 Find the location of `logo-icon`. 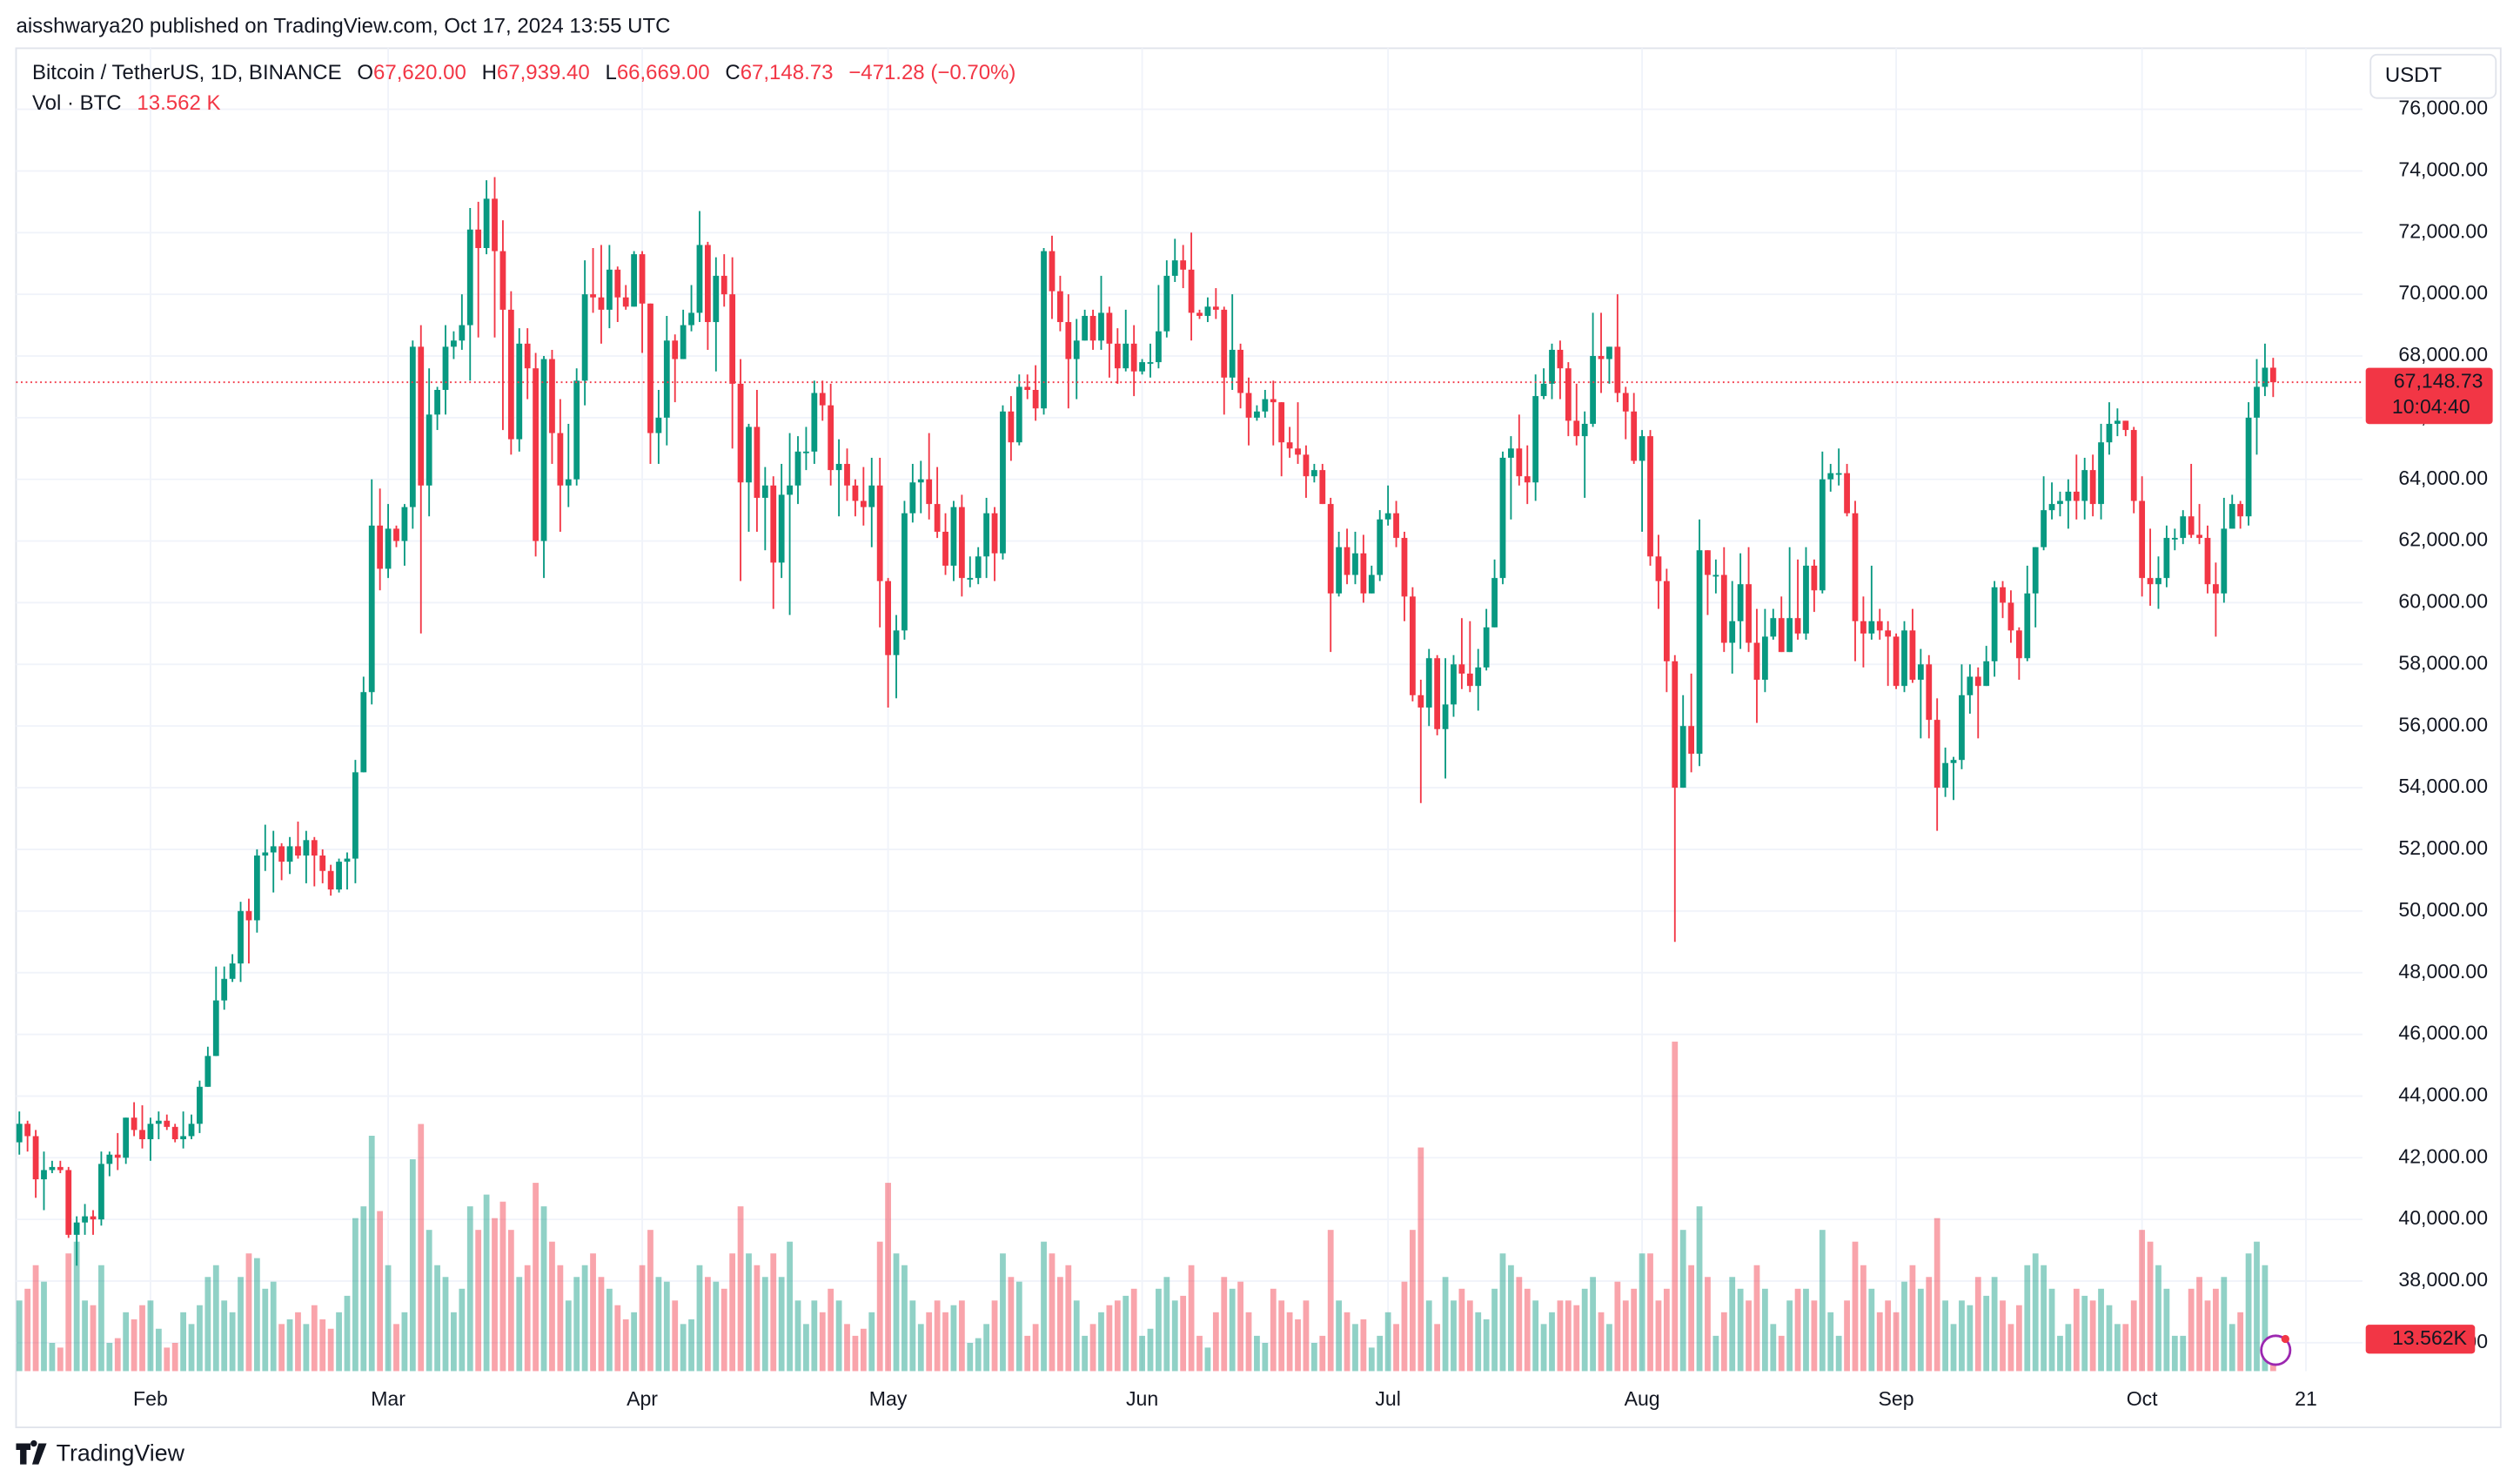

logo-icon is located at coordinates (31, 1452).